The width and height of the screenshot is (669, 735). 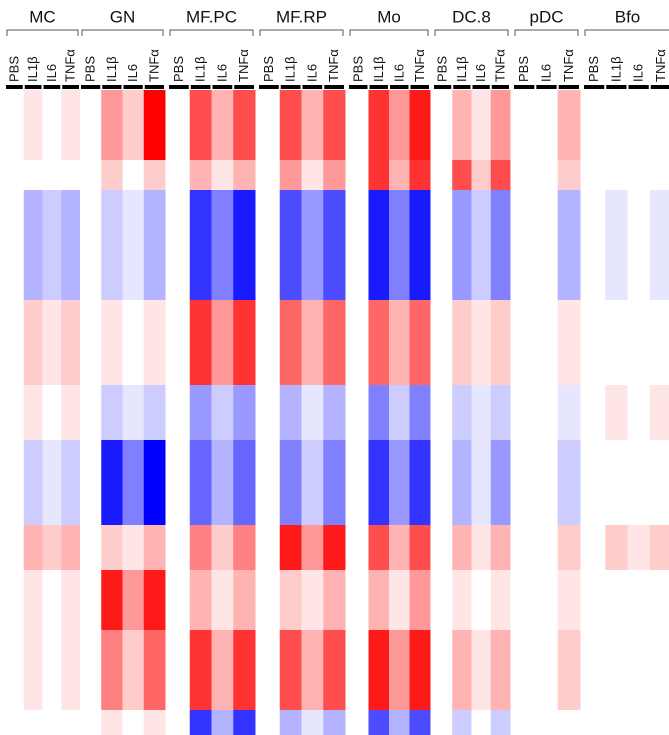 I want to click on group-label: MC, so click(x=42, y=16).